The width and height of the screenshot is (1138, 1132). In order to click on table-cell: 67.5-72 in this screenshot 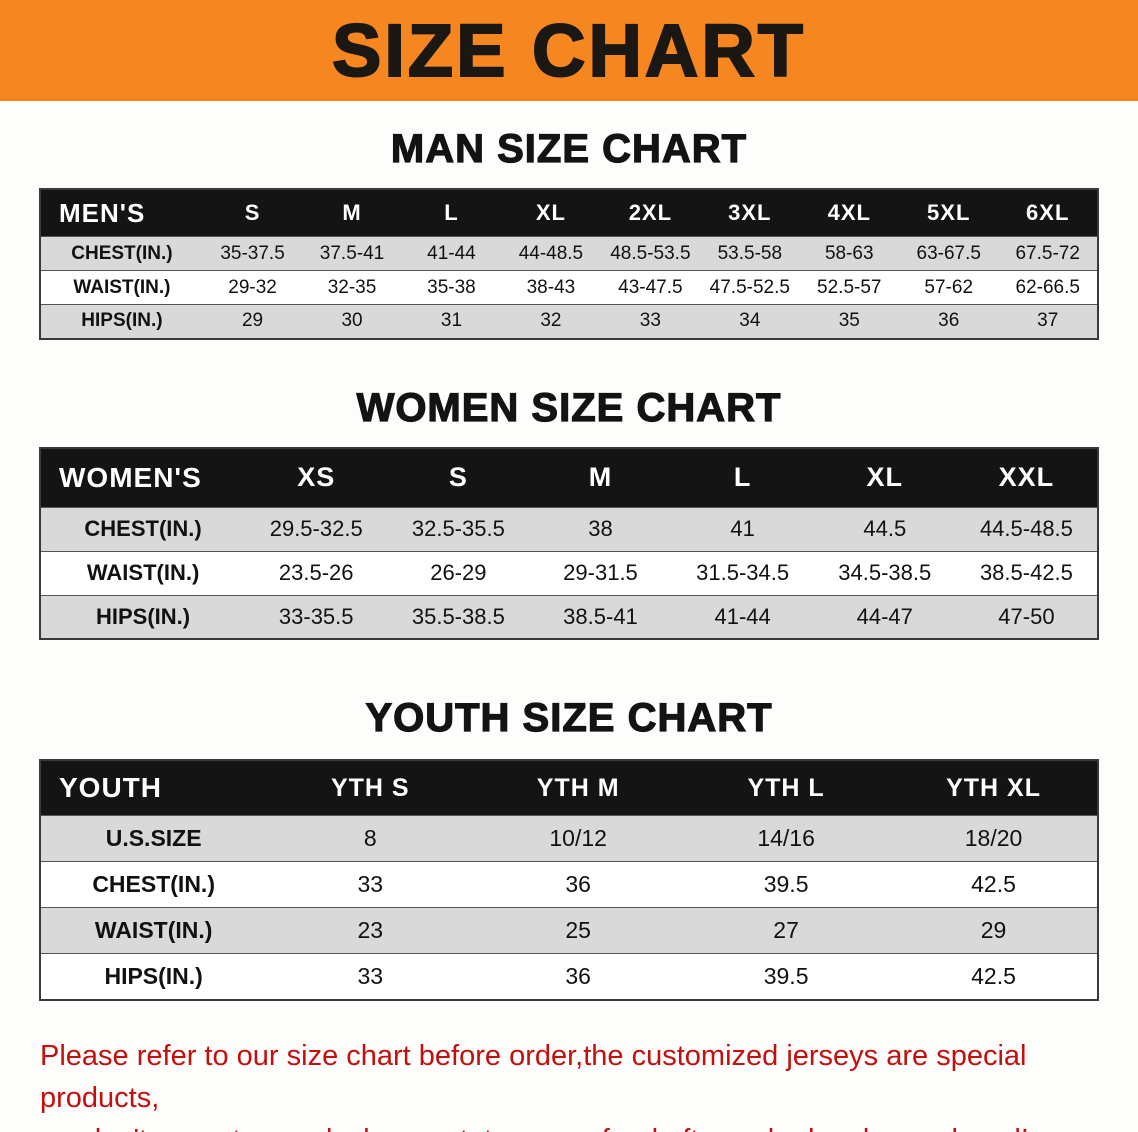, I will do `click(1047, 253)`.